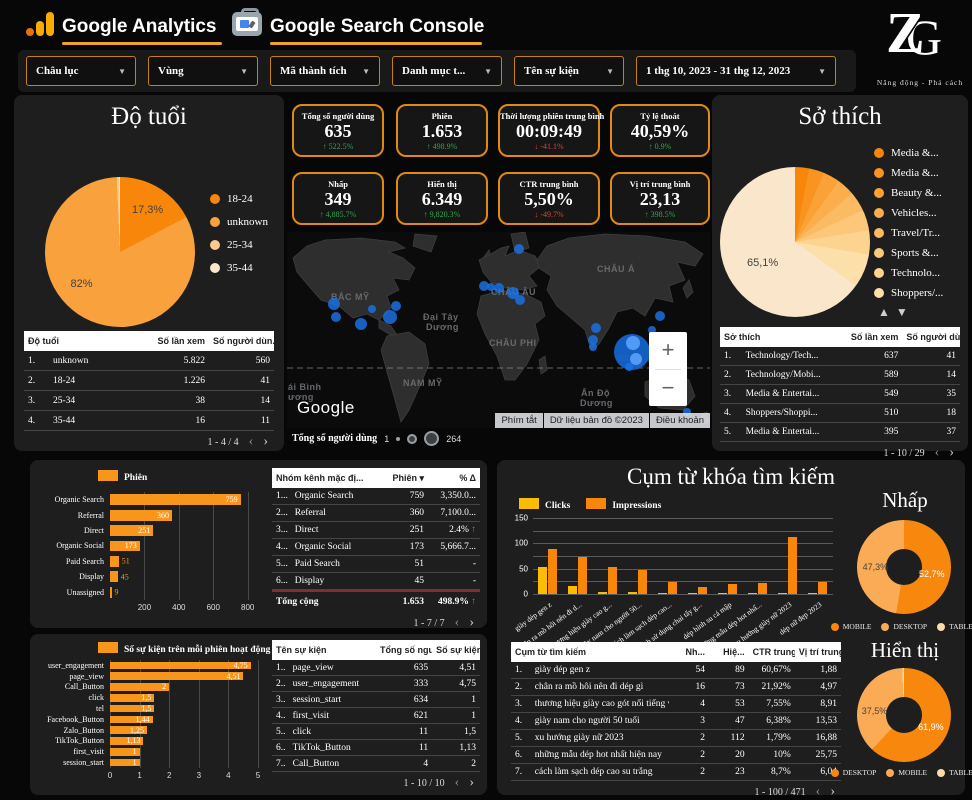 This screenshot has width=972, height=800. What do you see at coordinates (124, 577) in the screenshot?
I see `bar-value-label: 45` at bounding box center [124, 577].